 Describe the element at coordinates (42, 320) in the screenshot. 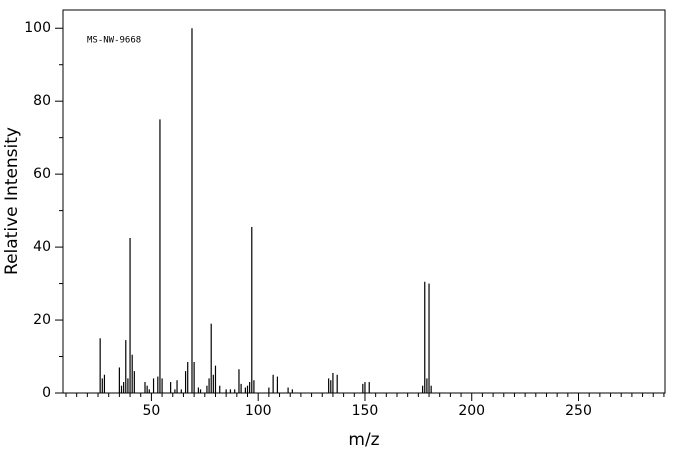

I see `y-tick-label: 20` at that location.